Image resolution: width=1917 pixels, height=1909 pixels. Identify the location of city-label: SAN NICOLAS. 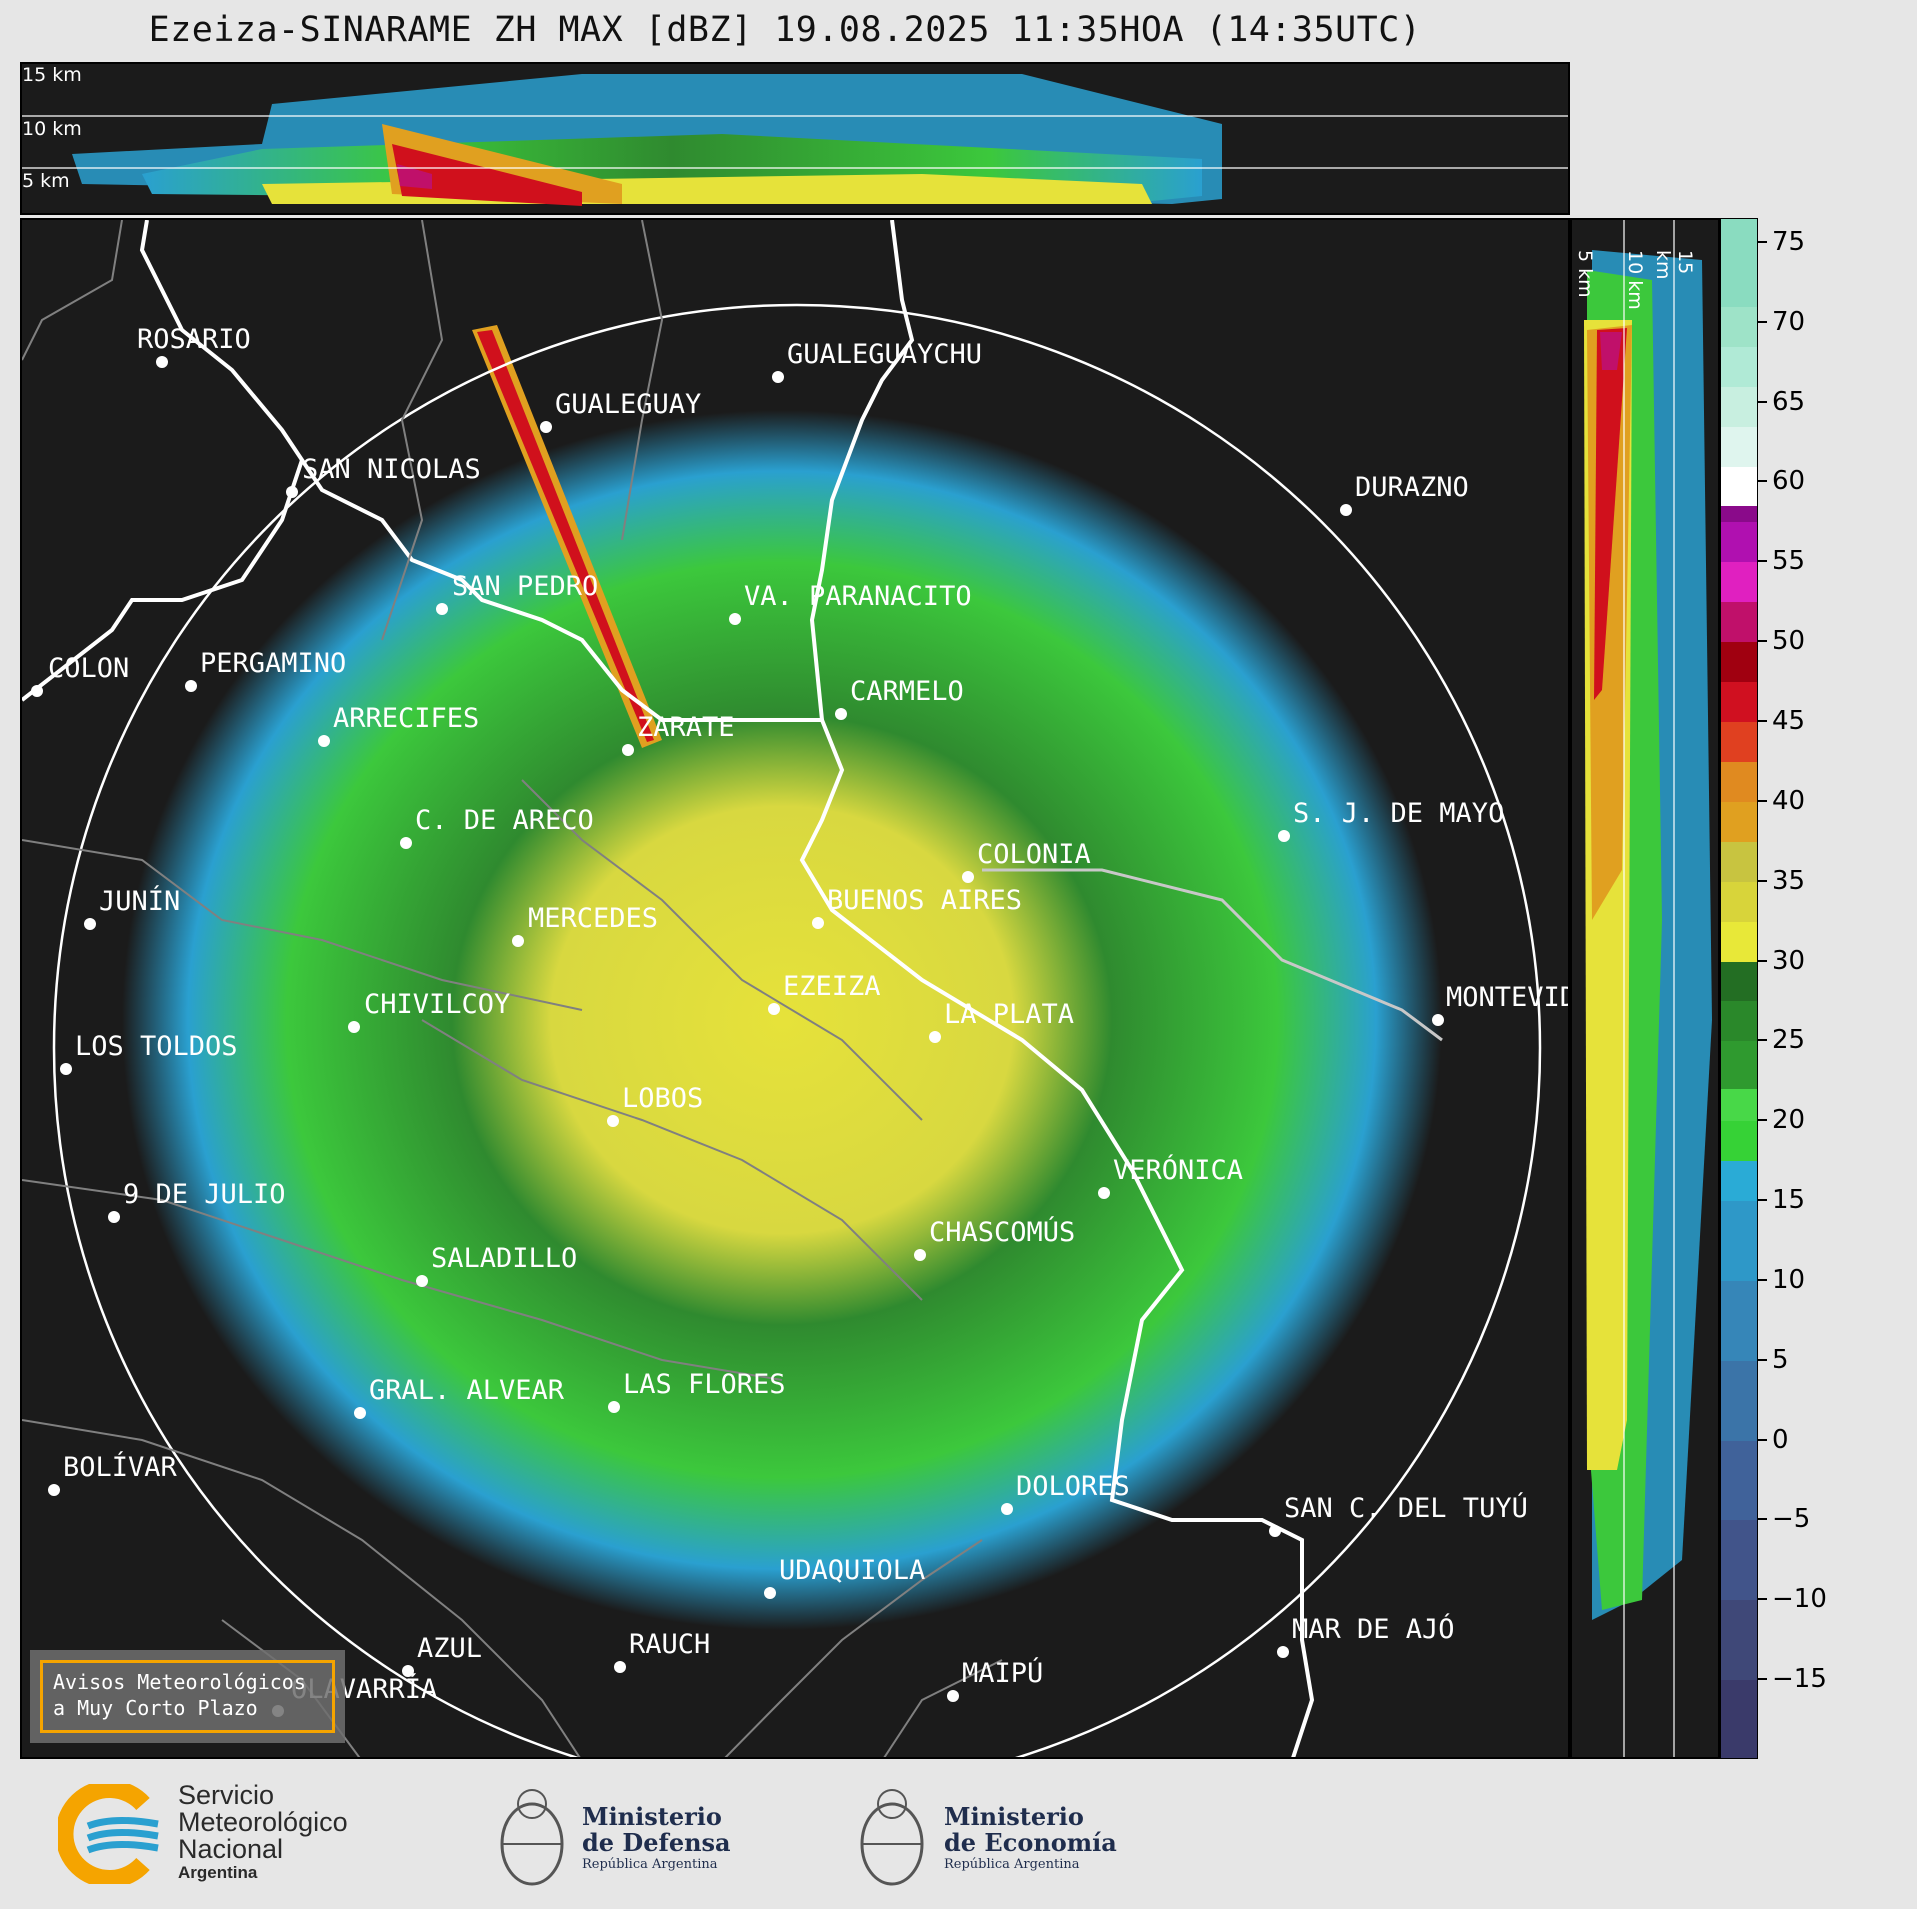
(391, 469).